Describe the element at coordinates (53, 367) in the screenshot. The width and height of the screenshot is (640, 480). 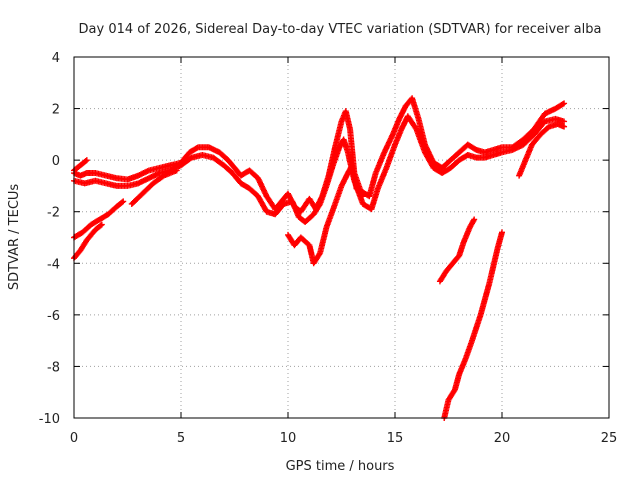
I see `y-tick-label: -8` at that location.